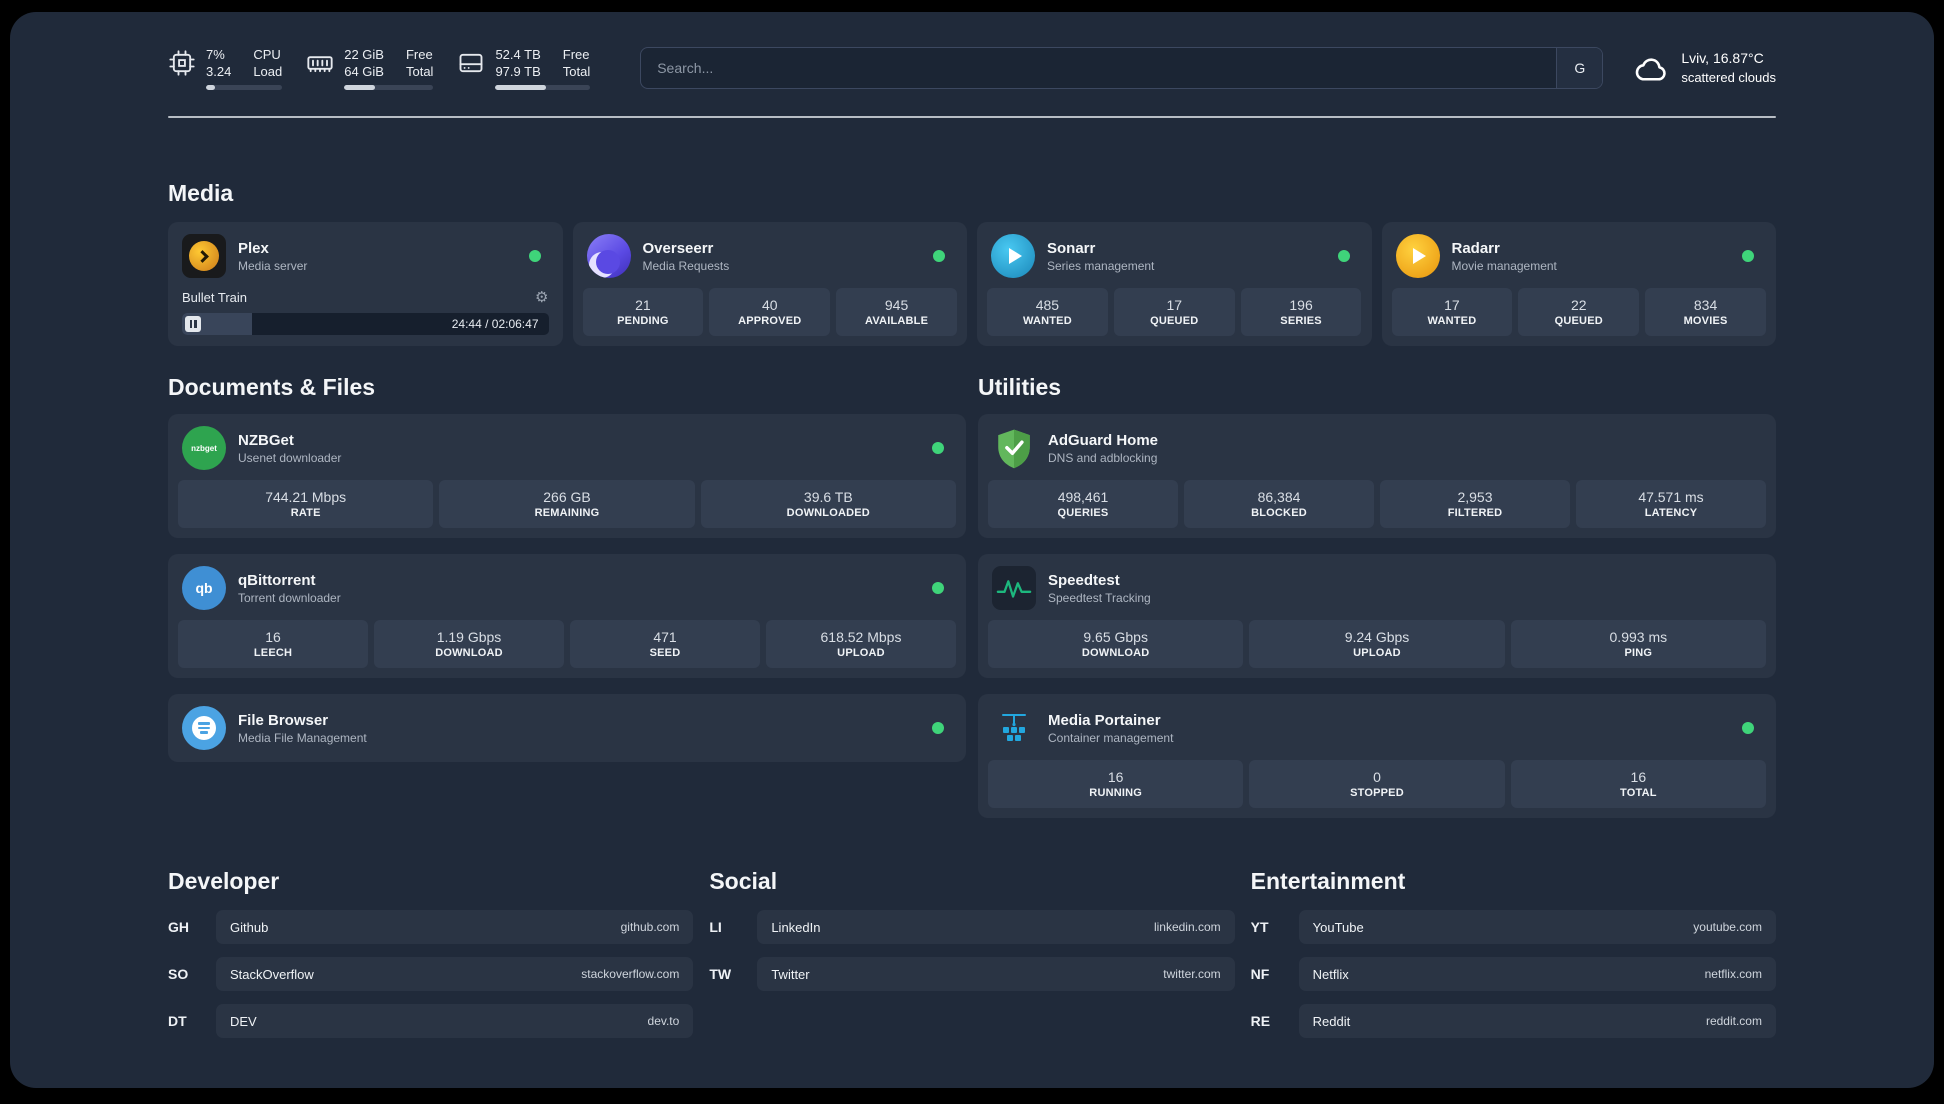 Image resolution: width=1944 pixels, height=1104 pixels. I want to click on app-name: AdGuard Home, so click(1103, 440).